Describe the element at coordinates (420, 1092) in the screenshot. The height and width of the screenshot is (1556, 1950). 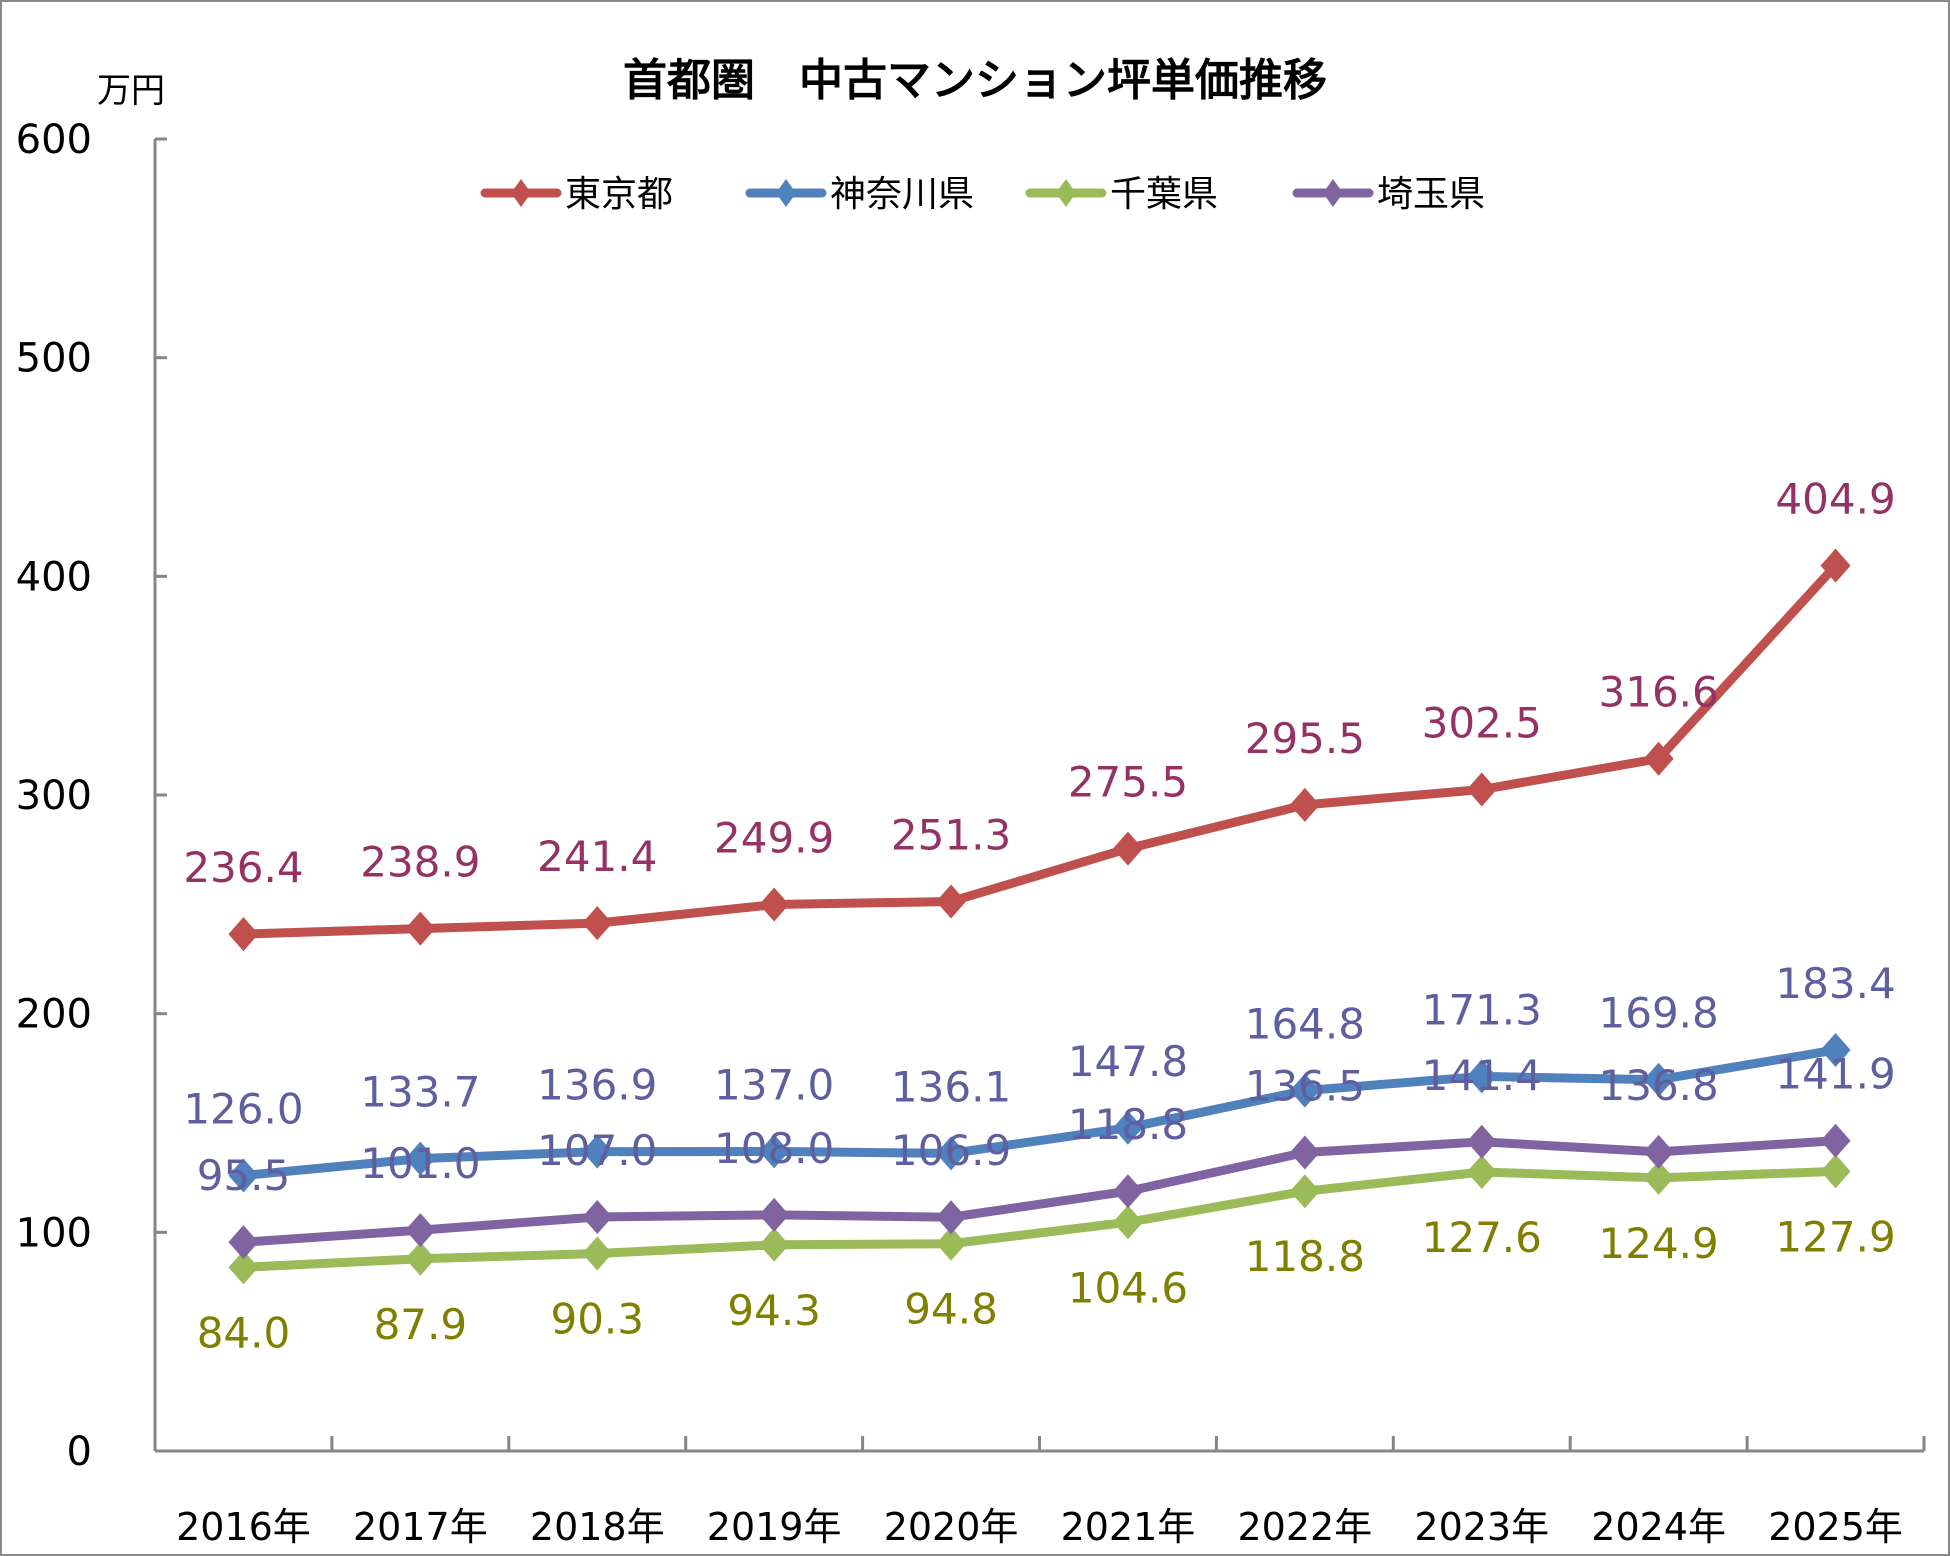
I see `data-label: 133.7` at that location.